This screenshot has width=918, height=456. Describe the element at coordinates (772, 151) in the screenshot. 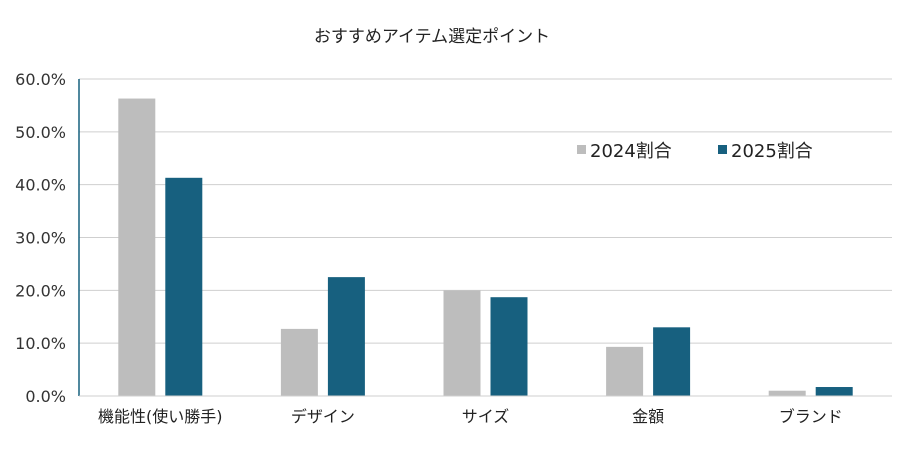

I see `legend-label: 2025割合` at that location.